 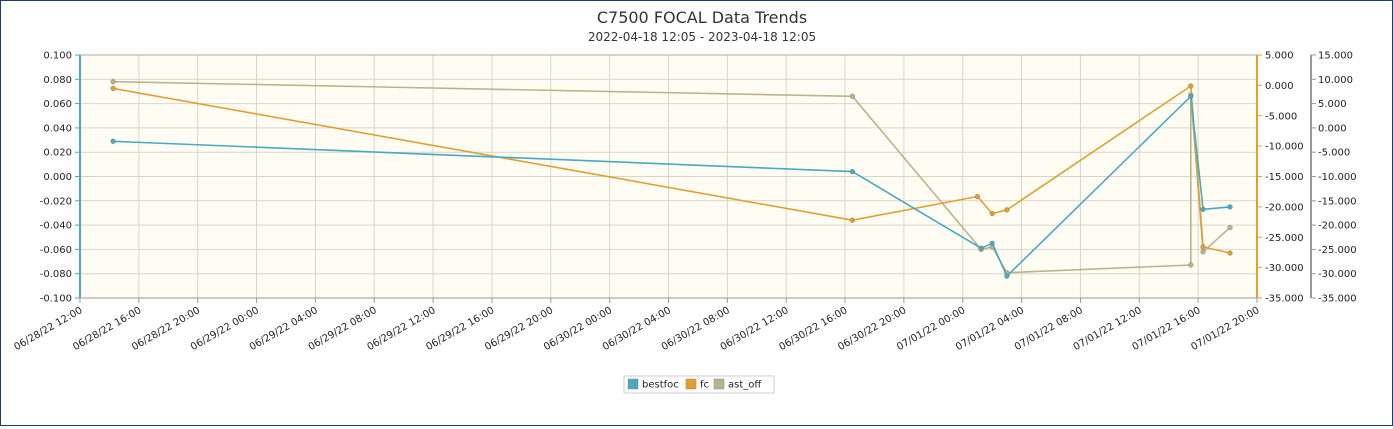 I want to click on left-y-tick-label: -0.020, so click(x=56, y=201).